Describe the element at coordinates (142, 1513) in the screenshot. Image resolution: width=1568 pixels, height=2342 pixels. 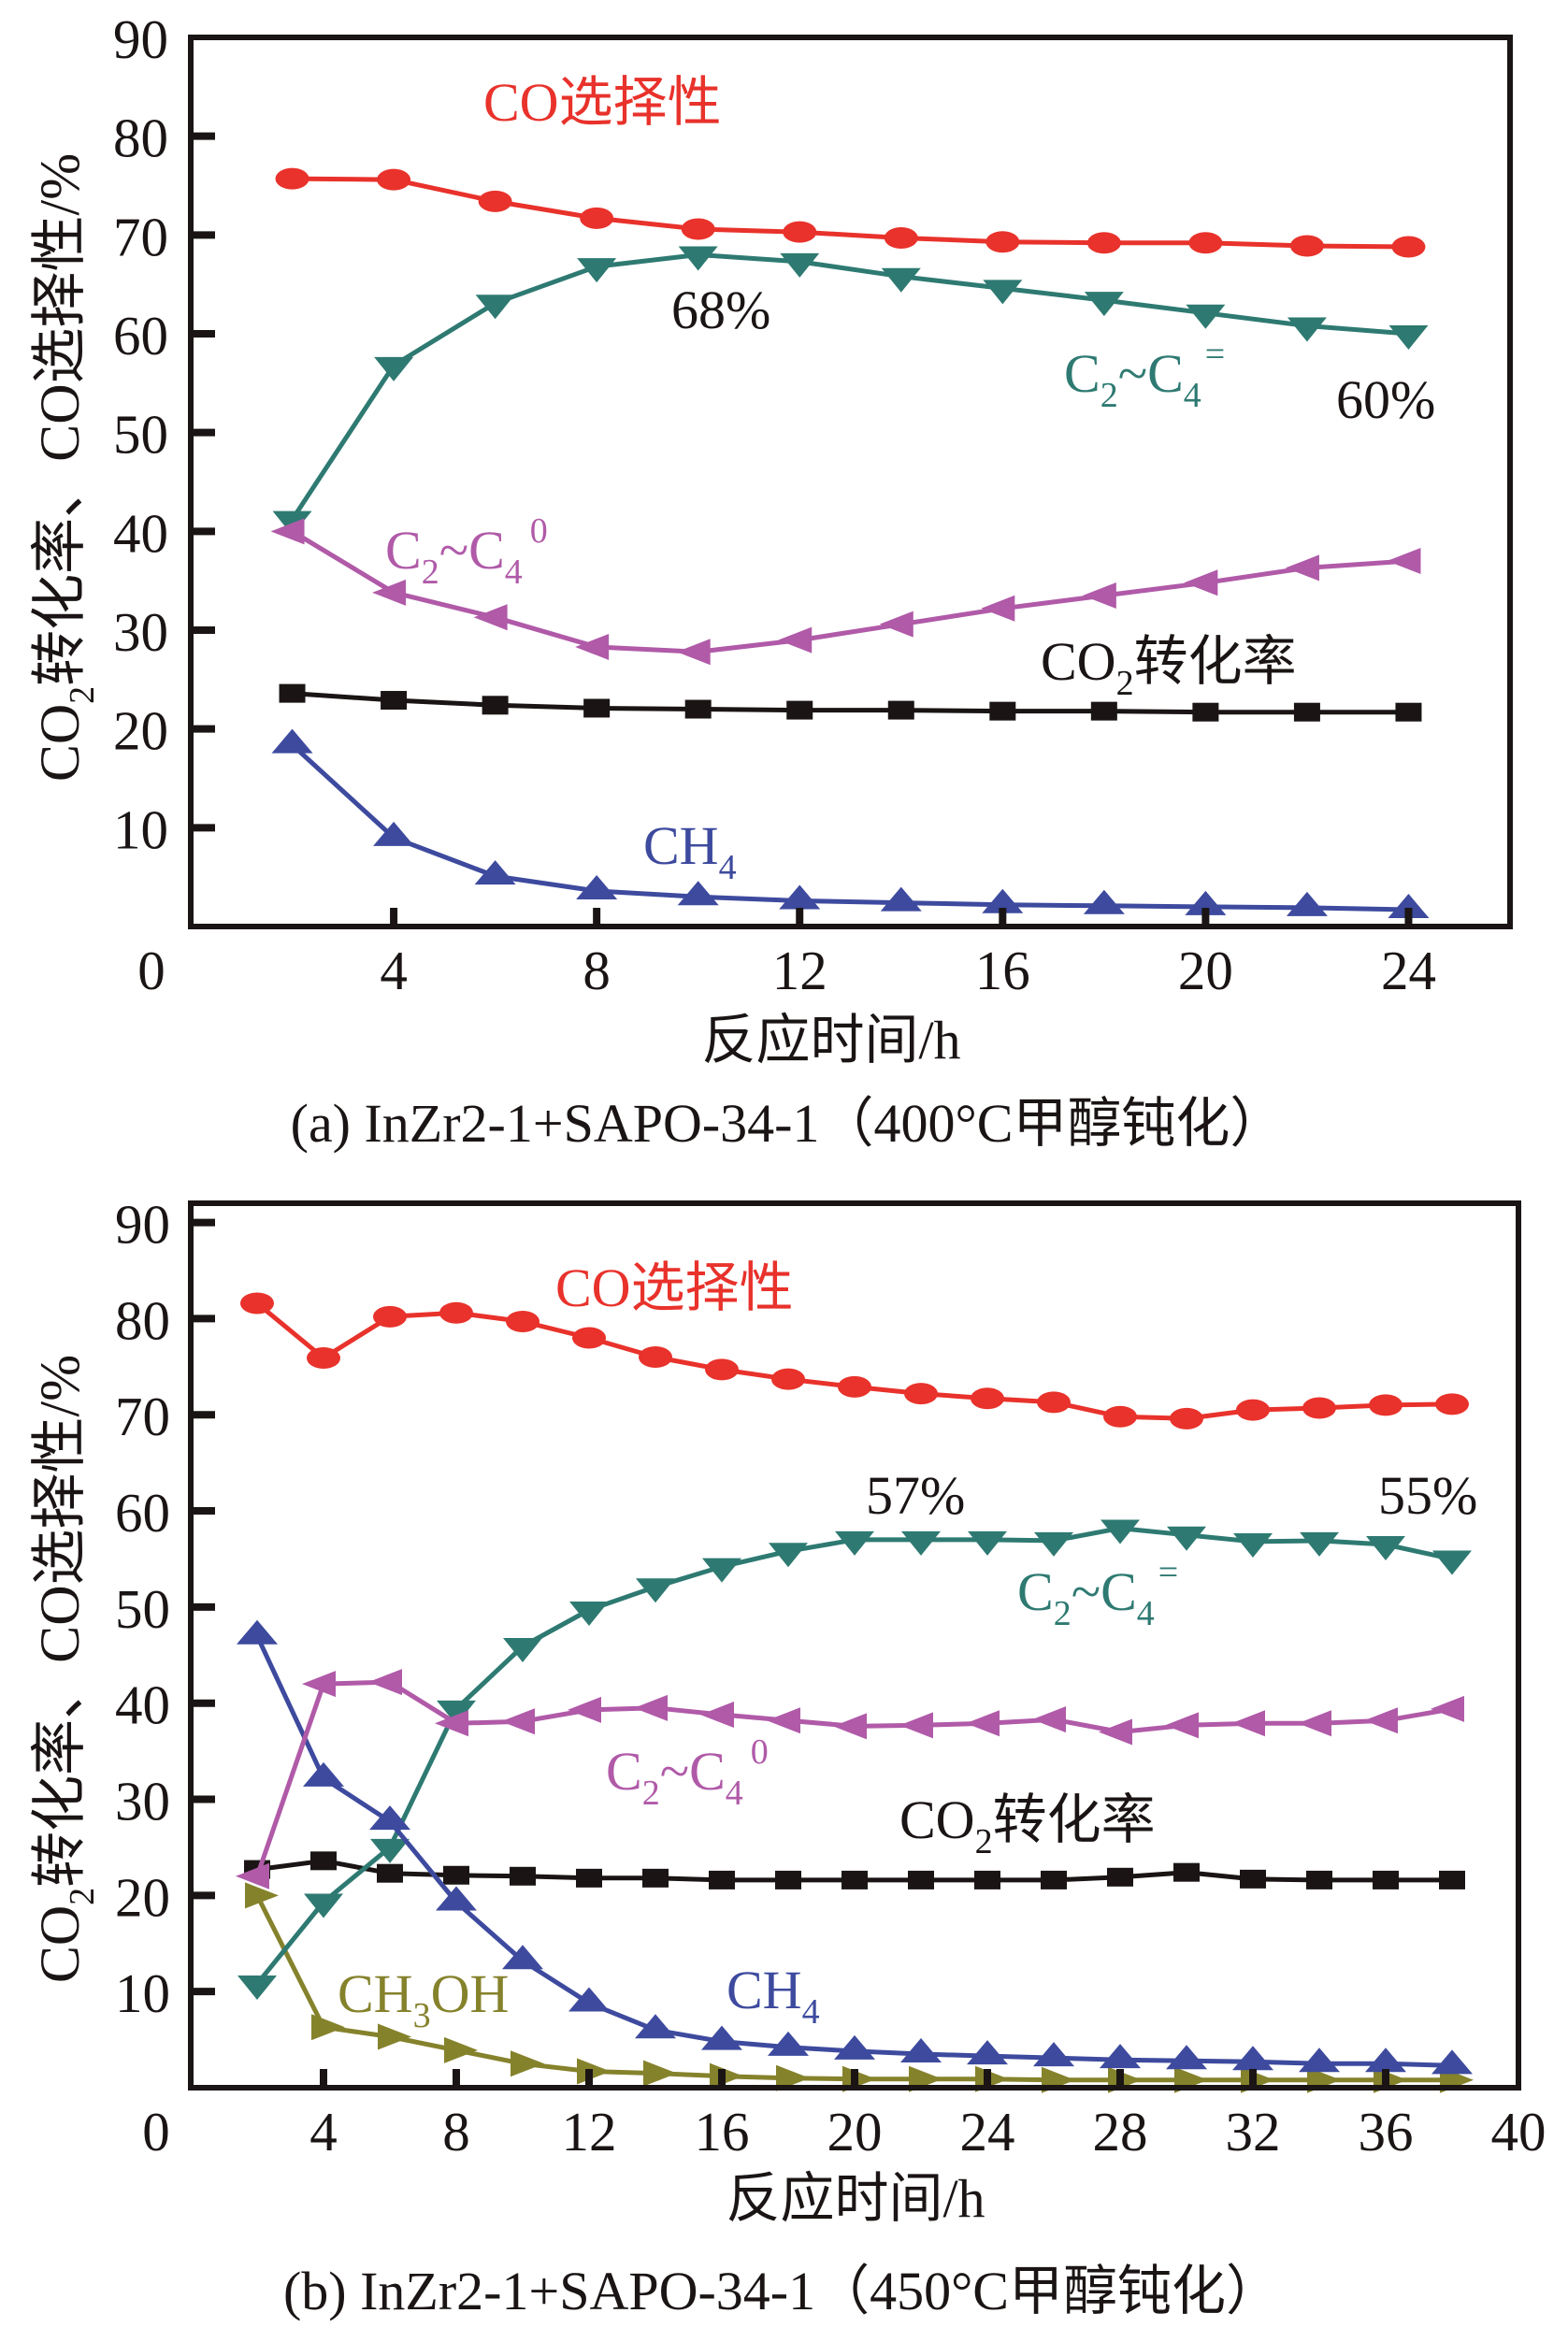
I see `y-tick-label: 60` at that location.